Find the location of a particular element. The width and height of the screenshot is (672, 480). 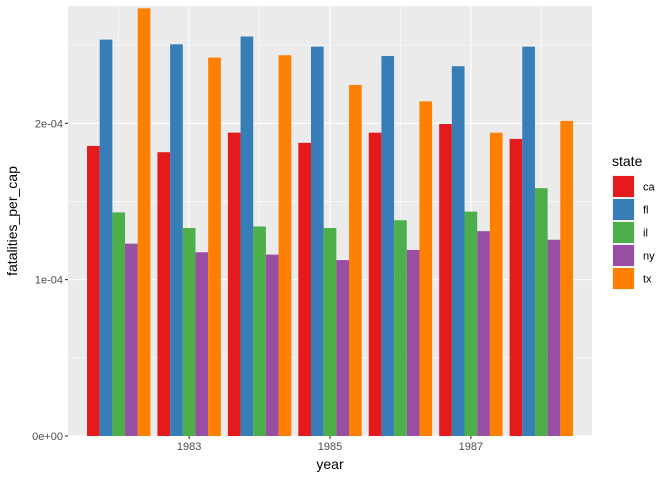

legend-swatch-il is located at coordinates (623, 232).